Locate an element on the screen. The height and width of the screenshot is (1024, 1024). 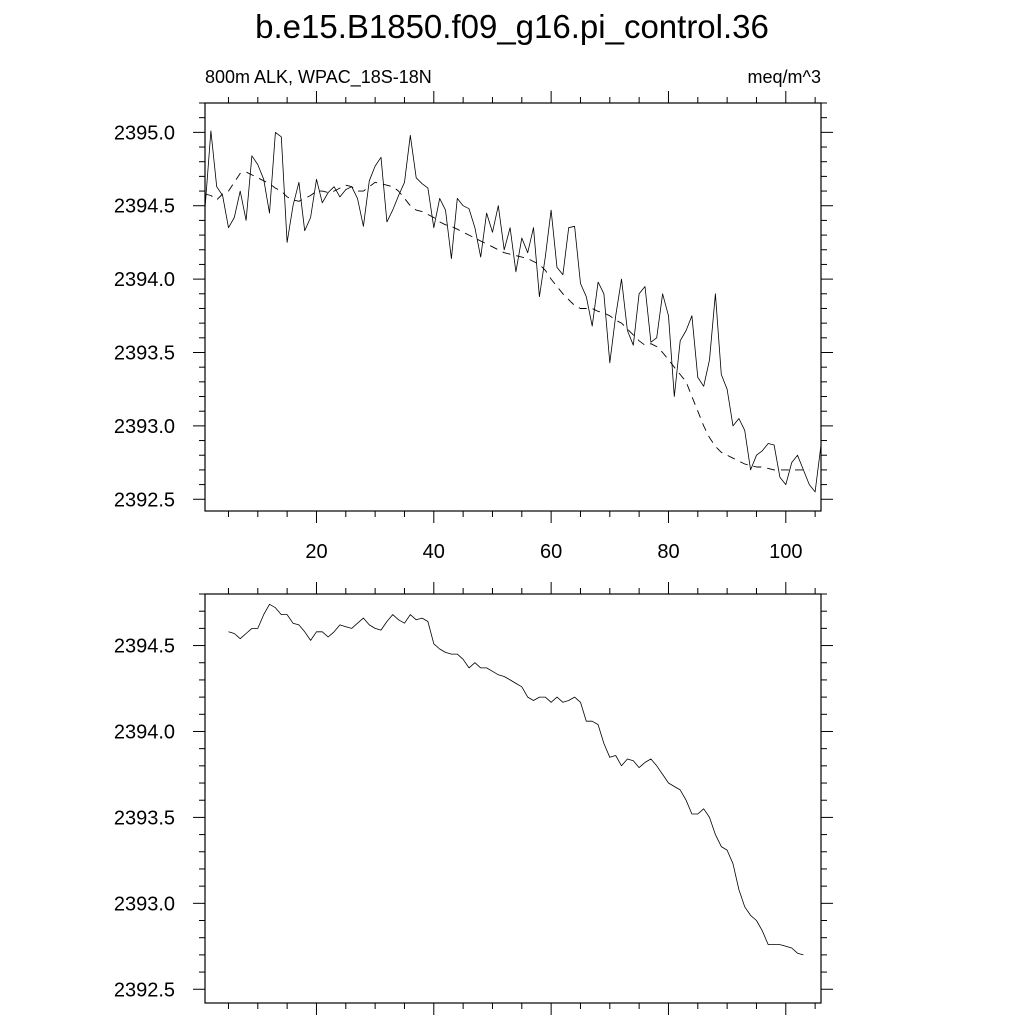
x-tick-label: 60 is located at coordinates (551, 552).